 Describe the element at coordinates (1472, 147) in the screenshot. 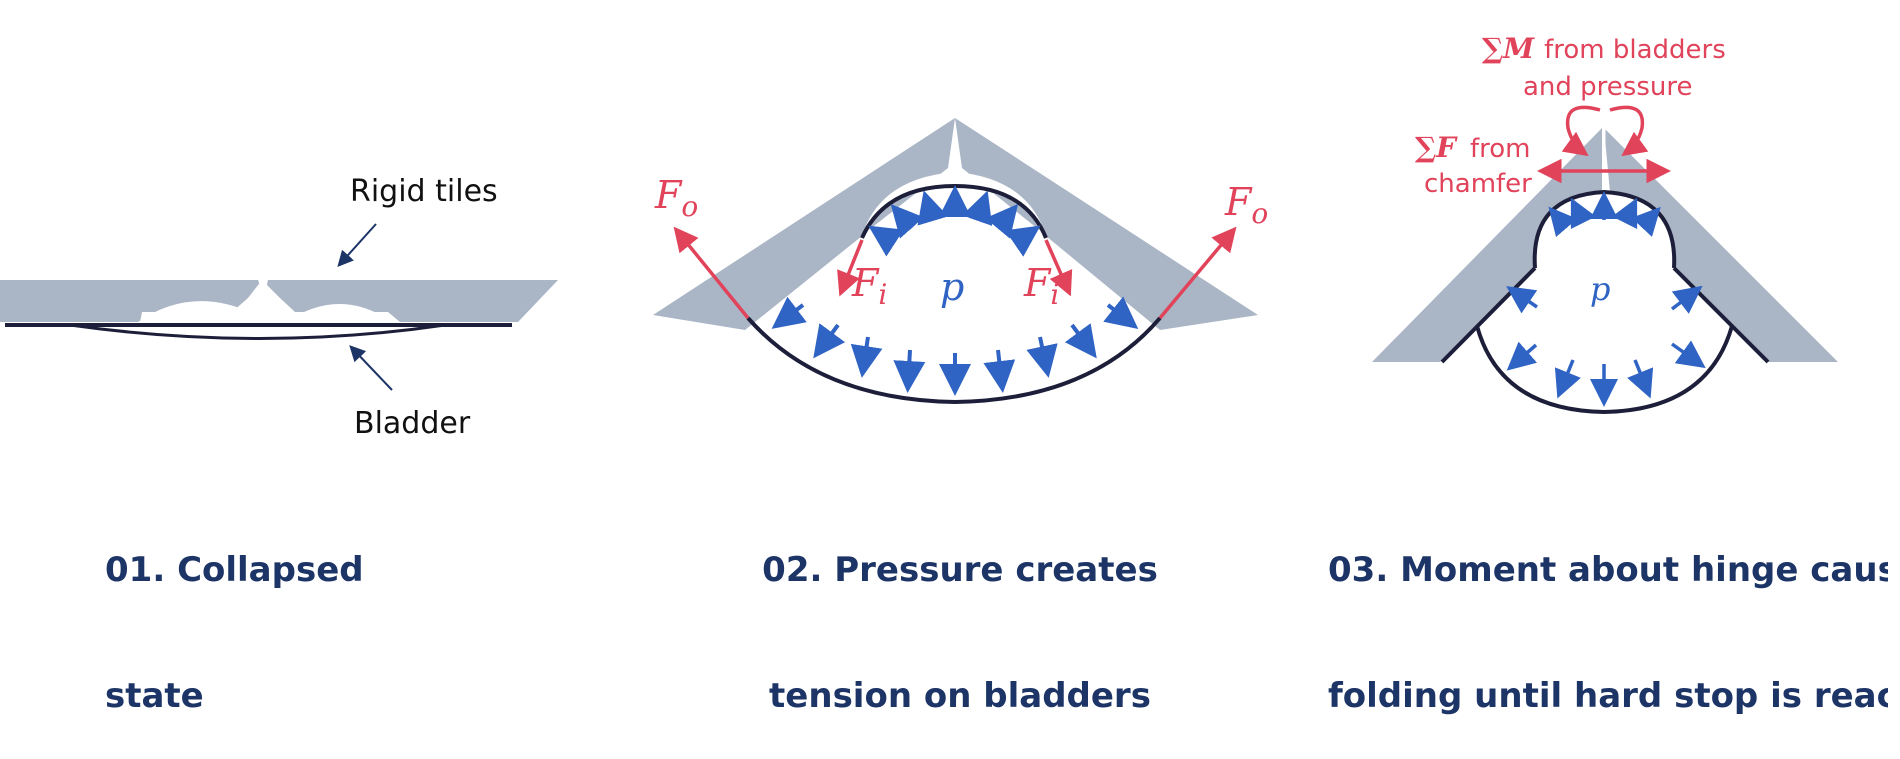

I see `chamfer-force-label: ∑F from` at that location.